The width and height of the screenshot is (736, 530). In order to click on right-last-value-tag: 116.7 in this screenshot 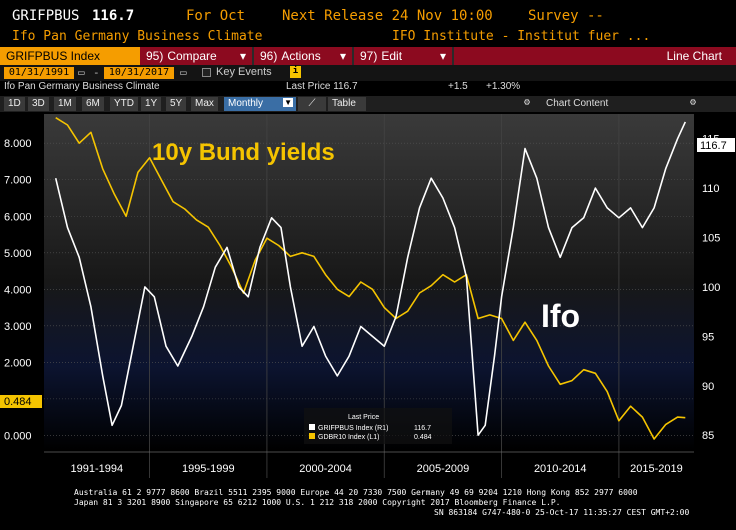, I will do `click(716, 145)`.